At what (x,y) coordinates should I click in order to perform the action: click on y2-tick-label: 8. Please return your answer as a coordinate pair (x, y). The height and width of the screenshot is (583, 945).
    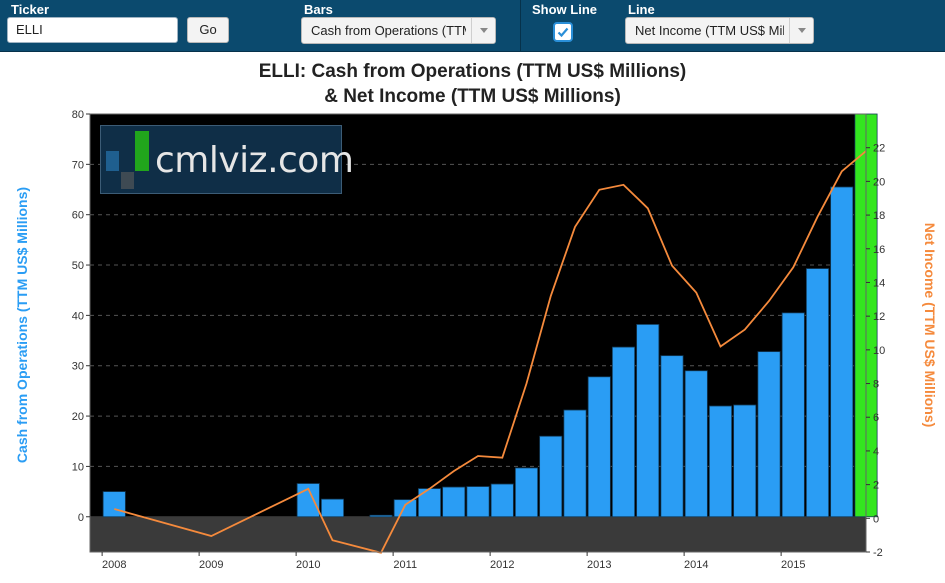
    Looking at the image, I should click on (876, 385).